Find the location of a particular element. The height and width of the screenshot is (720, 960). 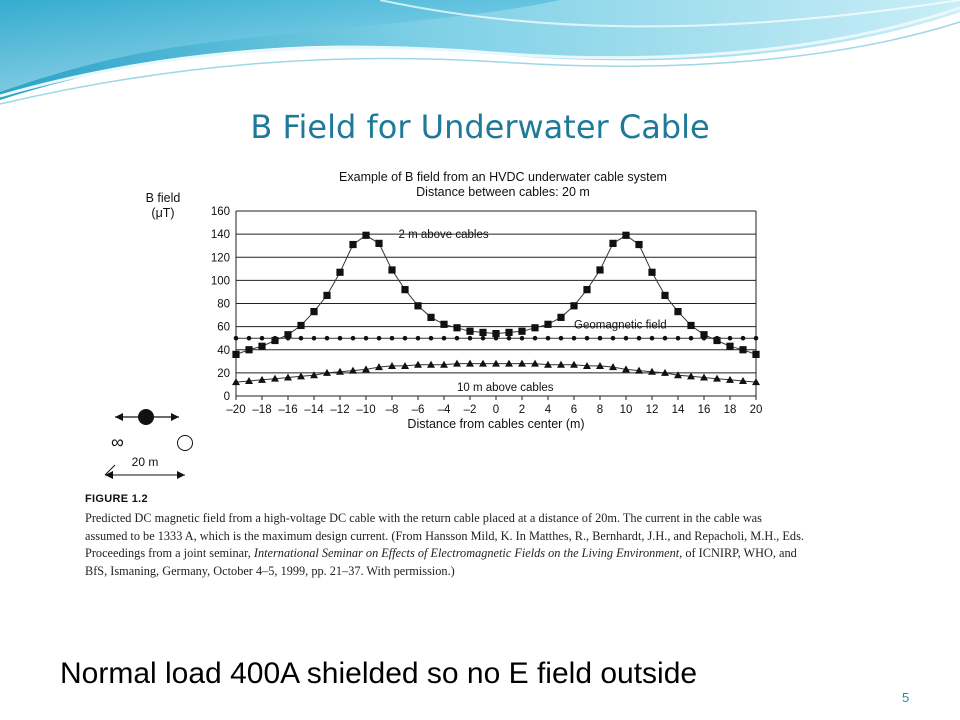

x-tick-label: –12 is located at coordinates (339, 410).